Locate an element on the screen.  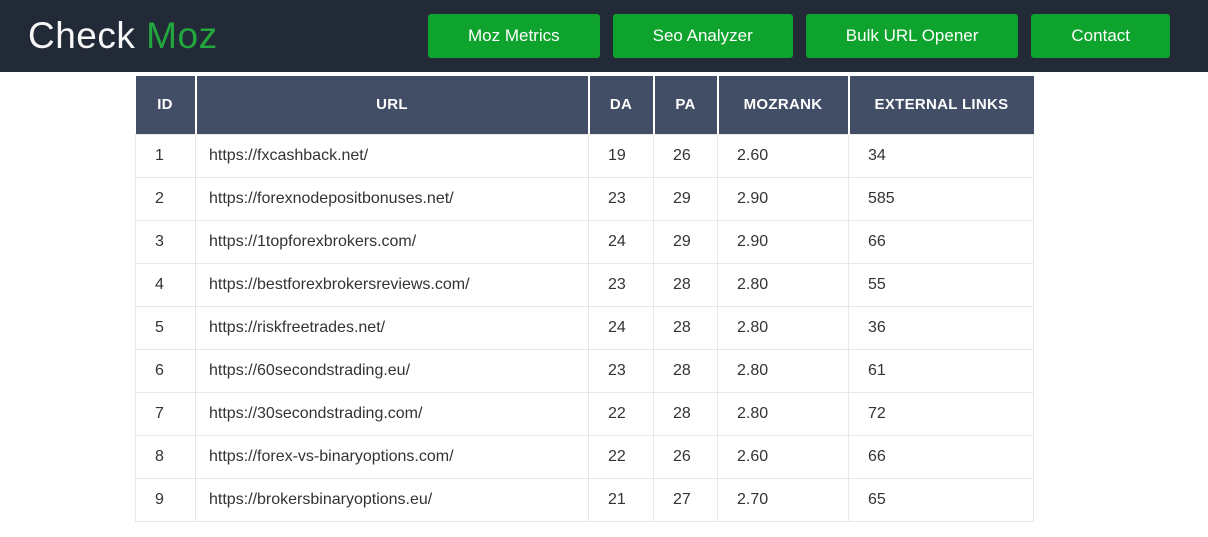
cell-pa: 27 is located at coordinates (685, 499).